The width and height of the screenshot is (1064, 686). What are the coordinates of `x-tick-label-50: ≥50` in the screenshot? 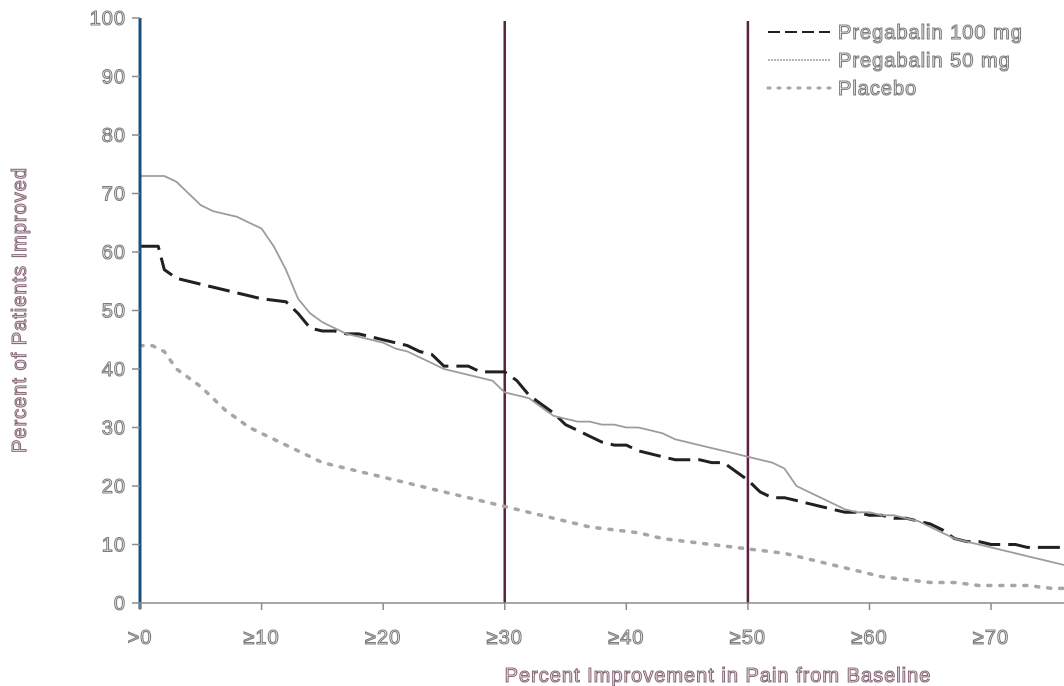 It's located at (748, 638).